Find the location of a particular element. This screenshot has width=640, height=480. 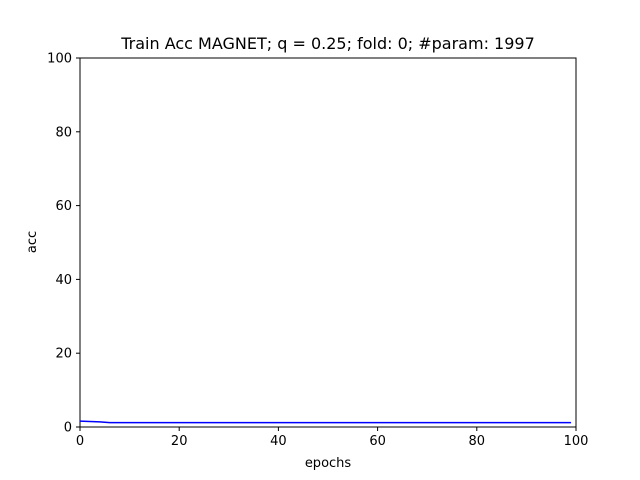

series-layer is located at coordinates (325, 422).